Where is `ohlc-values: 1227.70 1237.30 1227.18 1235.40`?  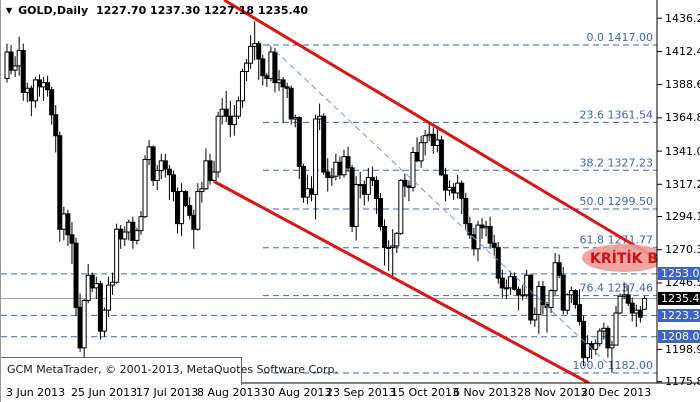
ohlc-values: 1227.70 1237.30 1227.18 1235.40 is located at coordinates (202, 10).